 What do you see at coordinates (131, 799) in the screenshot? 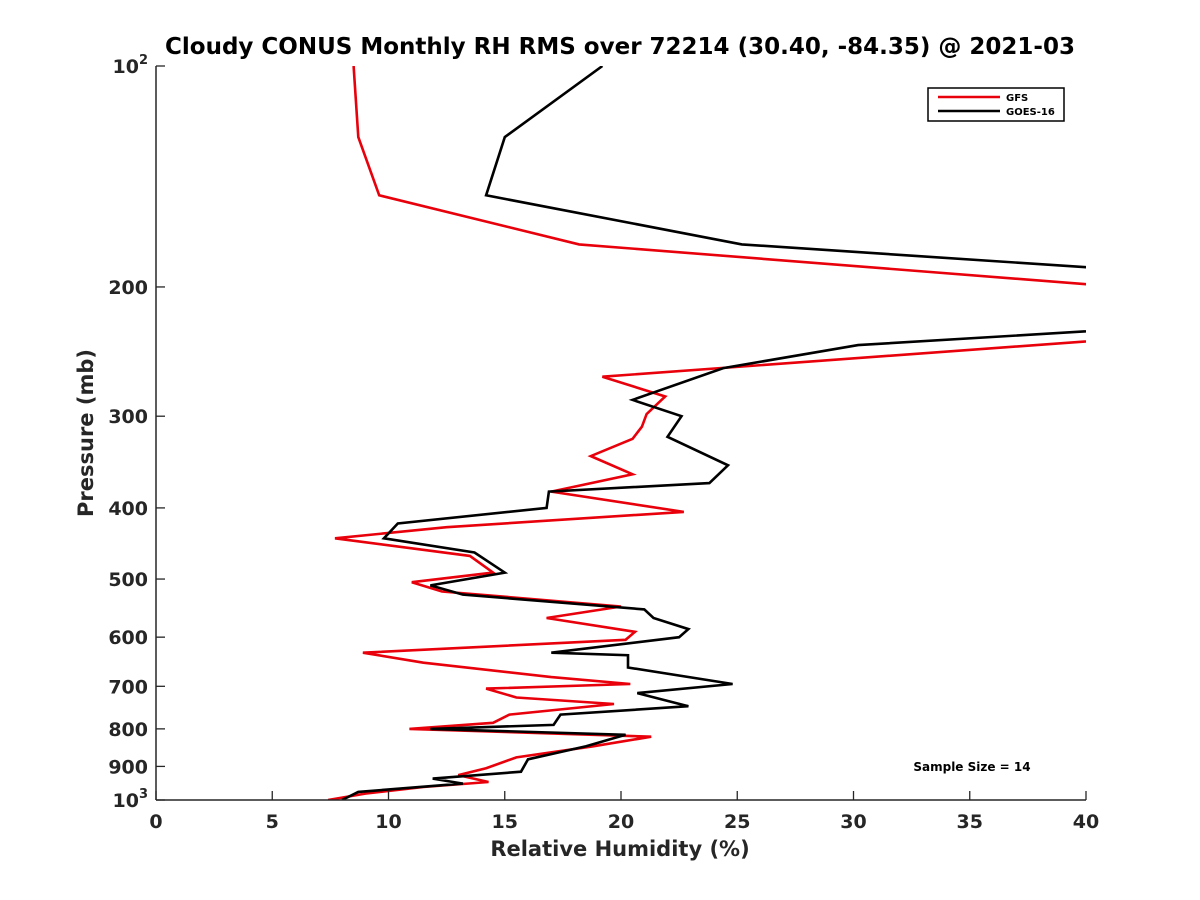
I see `y-tick-label: 10³` at bounding box center [131, 799].